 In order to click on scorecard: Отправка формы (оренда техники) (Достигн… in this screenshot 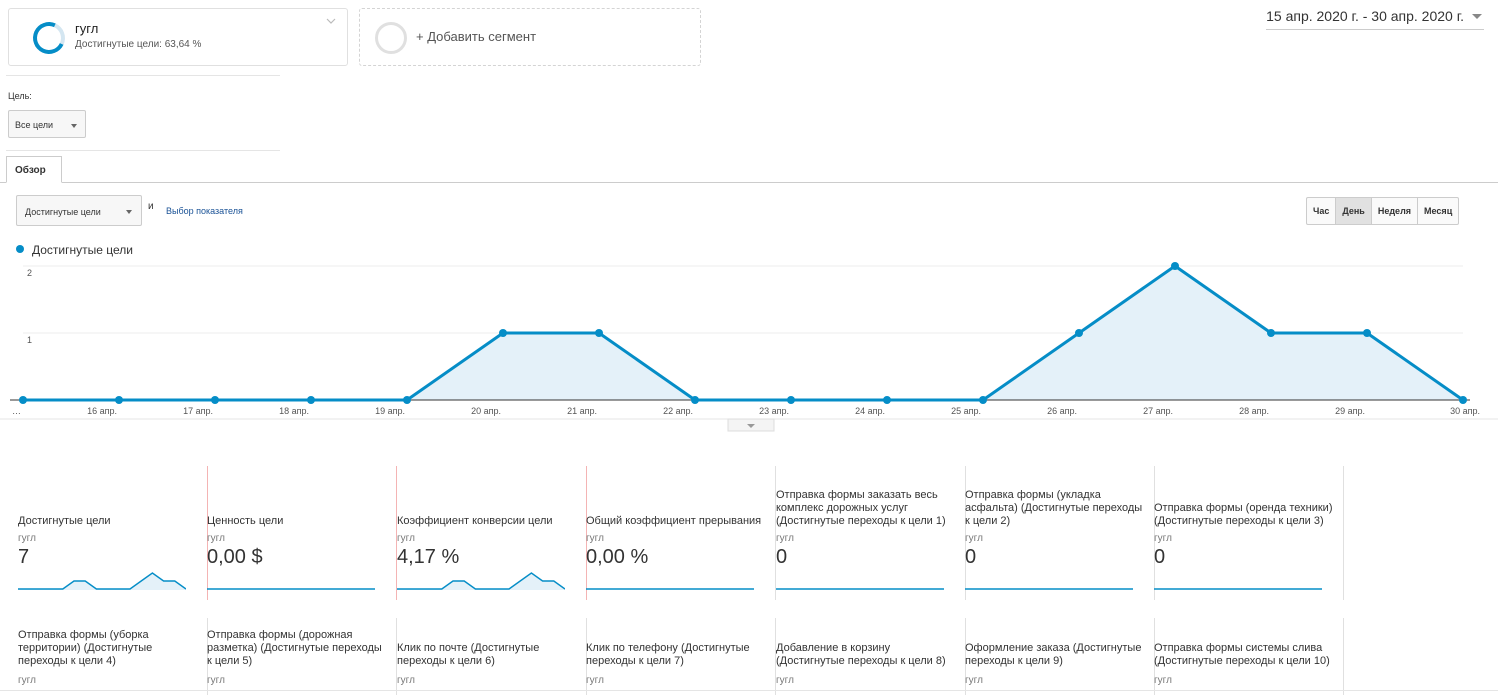, I will do `click(1249, 533)`.